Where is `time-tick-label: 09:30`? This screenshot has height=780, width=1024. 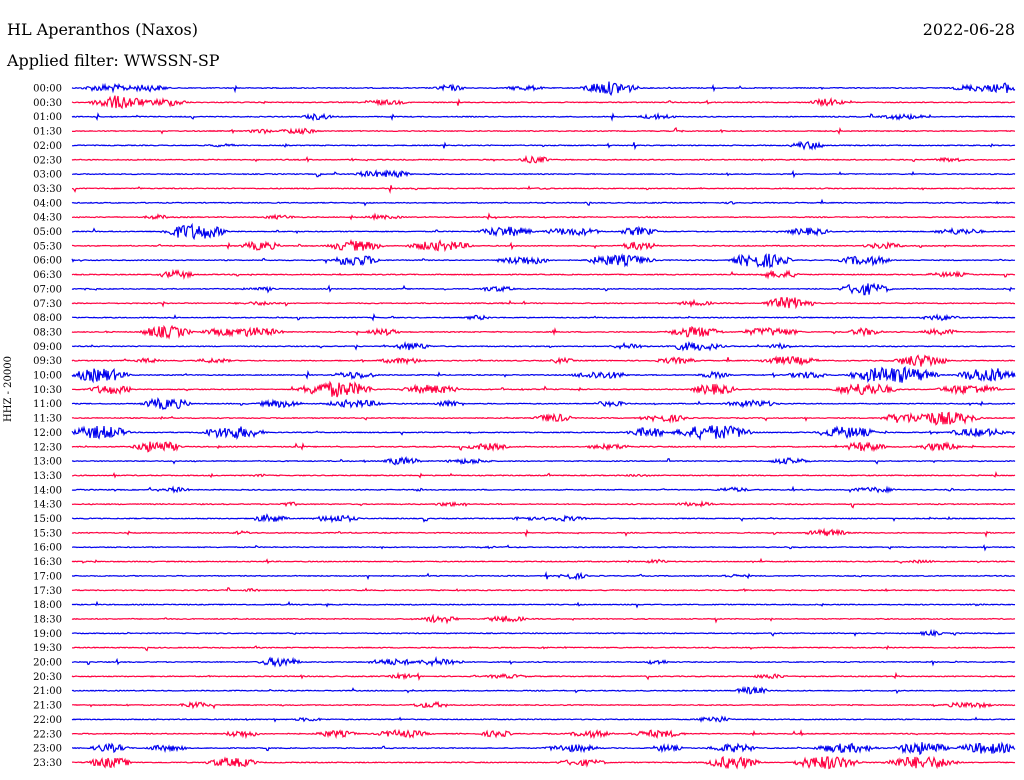
time-tick-label: 09:30 is located at coordinates (47, 361).